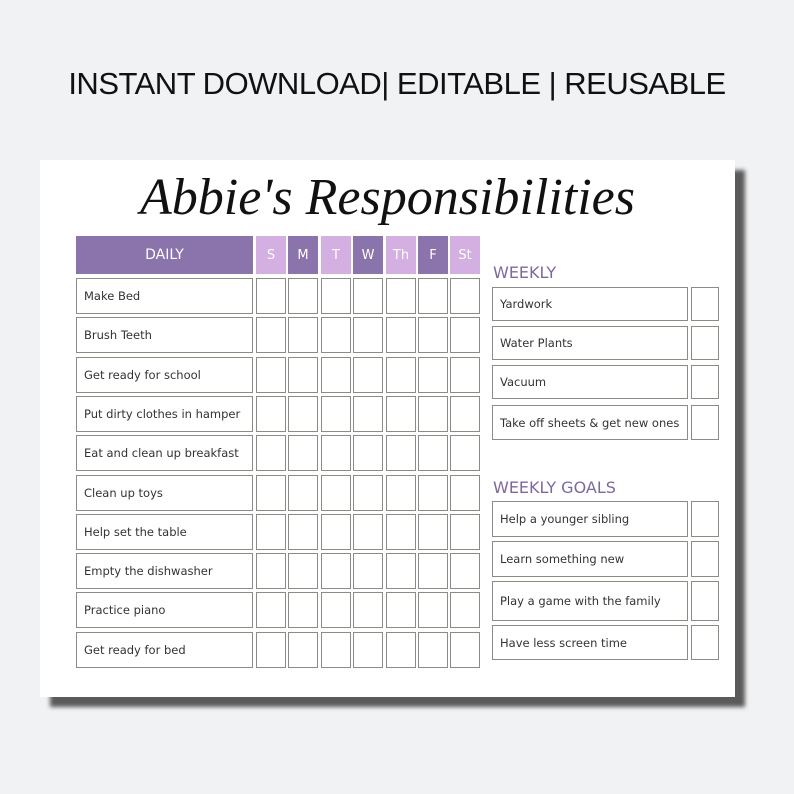 The width and height of the screenshot is (794, 794). What do you see at coordinates (590, 382) in the screenshot?
I see `weekly-task: Vacuum` at bounding box center [590, 382].